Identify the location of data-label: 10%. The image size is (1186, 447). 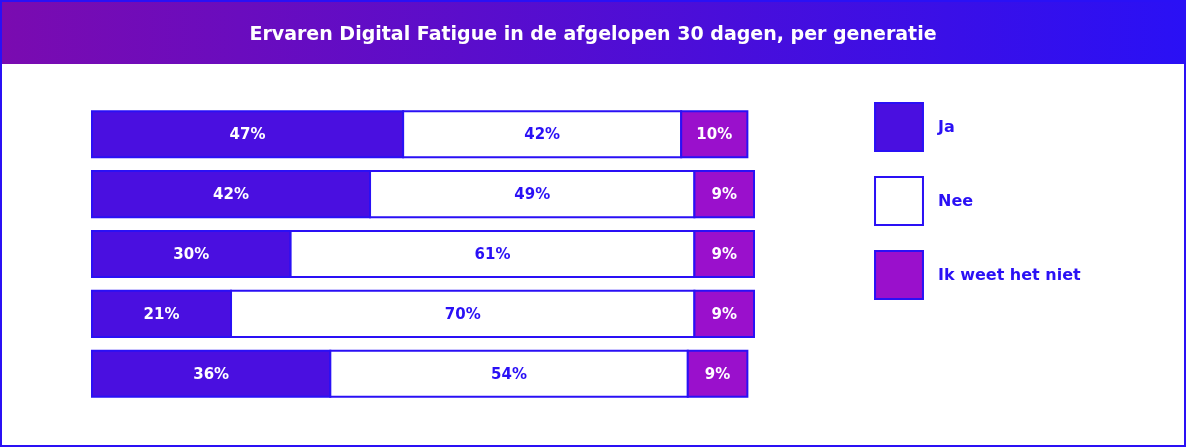
(714, 134).